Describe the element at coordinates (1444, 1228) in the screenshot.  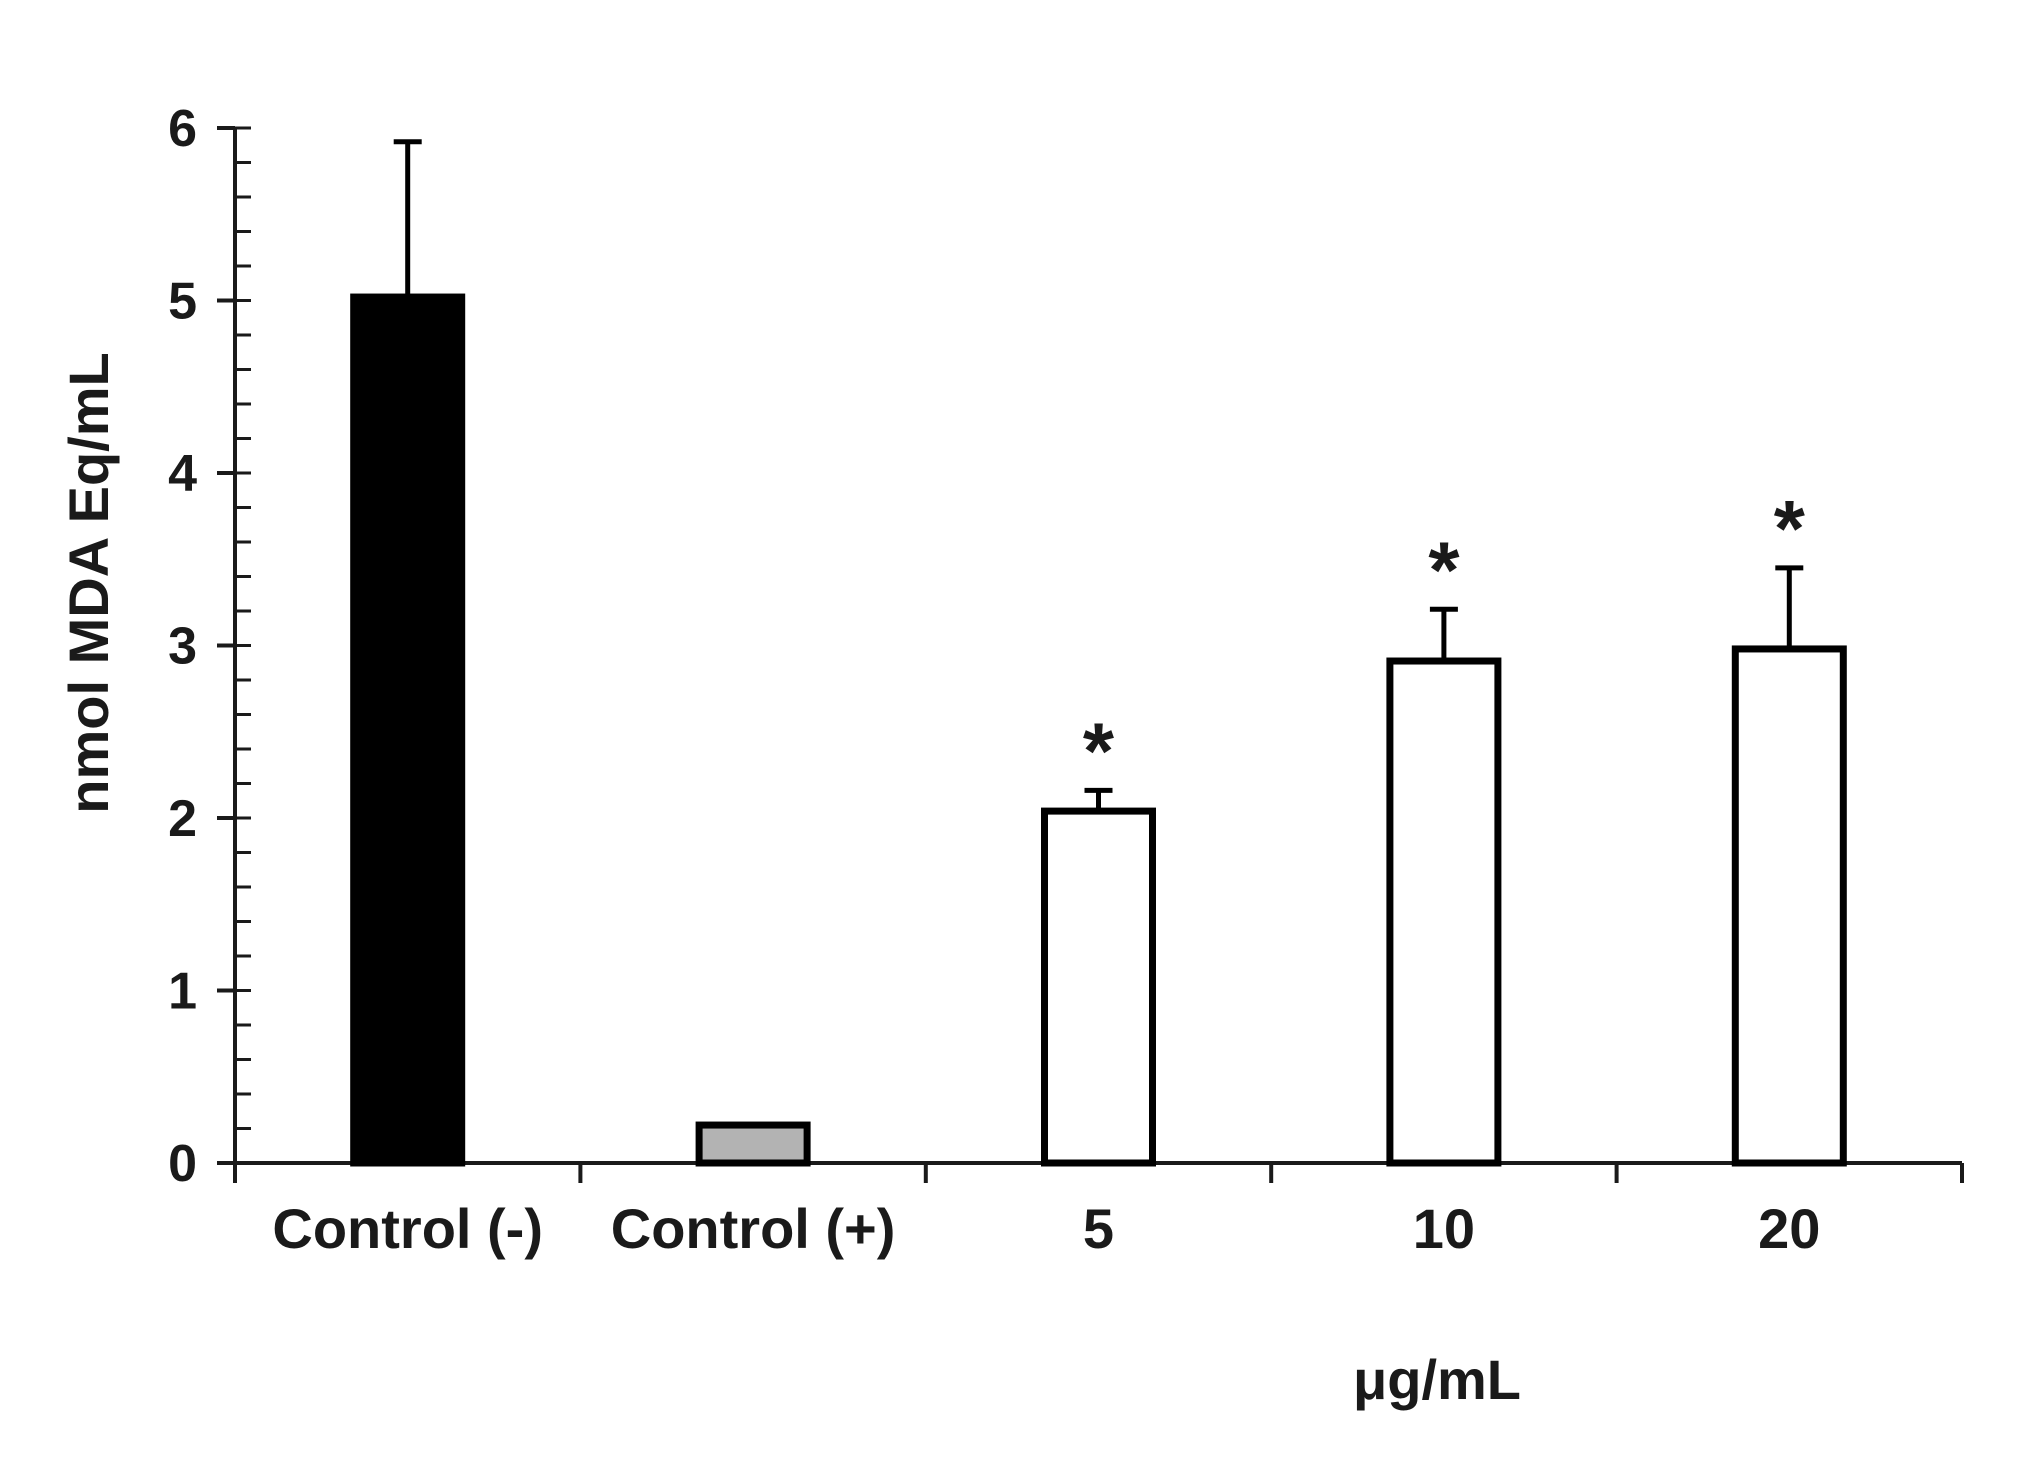
I see `x-tick-label-3: 10` at that location.